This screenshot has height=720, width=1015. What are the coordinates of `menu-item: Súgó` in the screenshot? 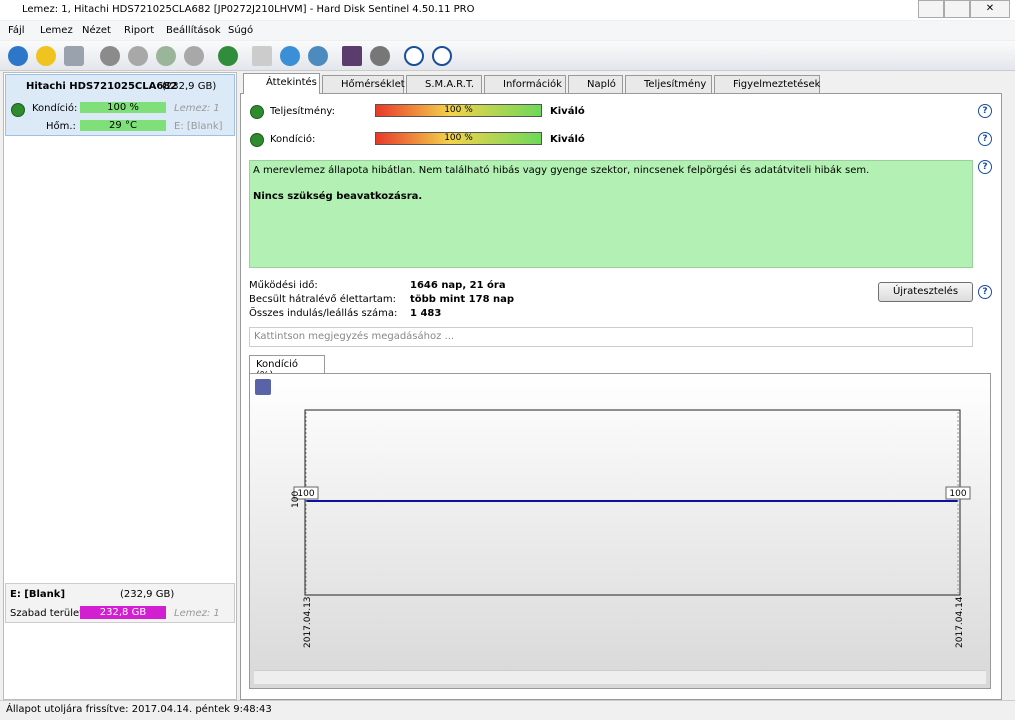 It's located at (241, 30).